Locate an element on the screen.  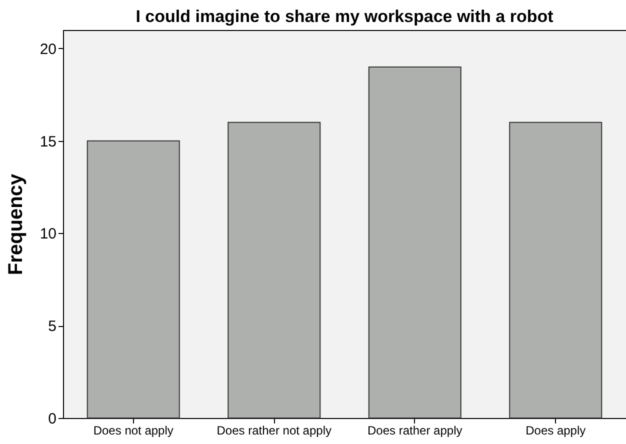
y-axis-title: Frequency is located at coordinates (15, 224).